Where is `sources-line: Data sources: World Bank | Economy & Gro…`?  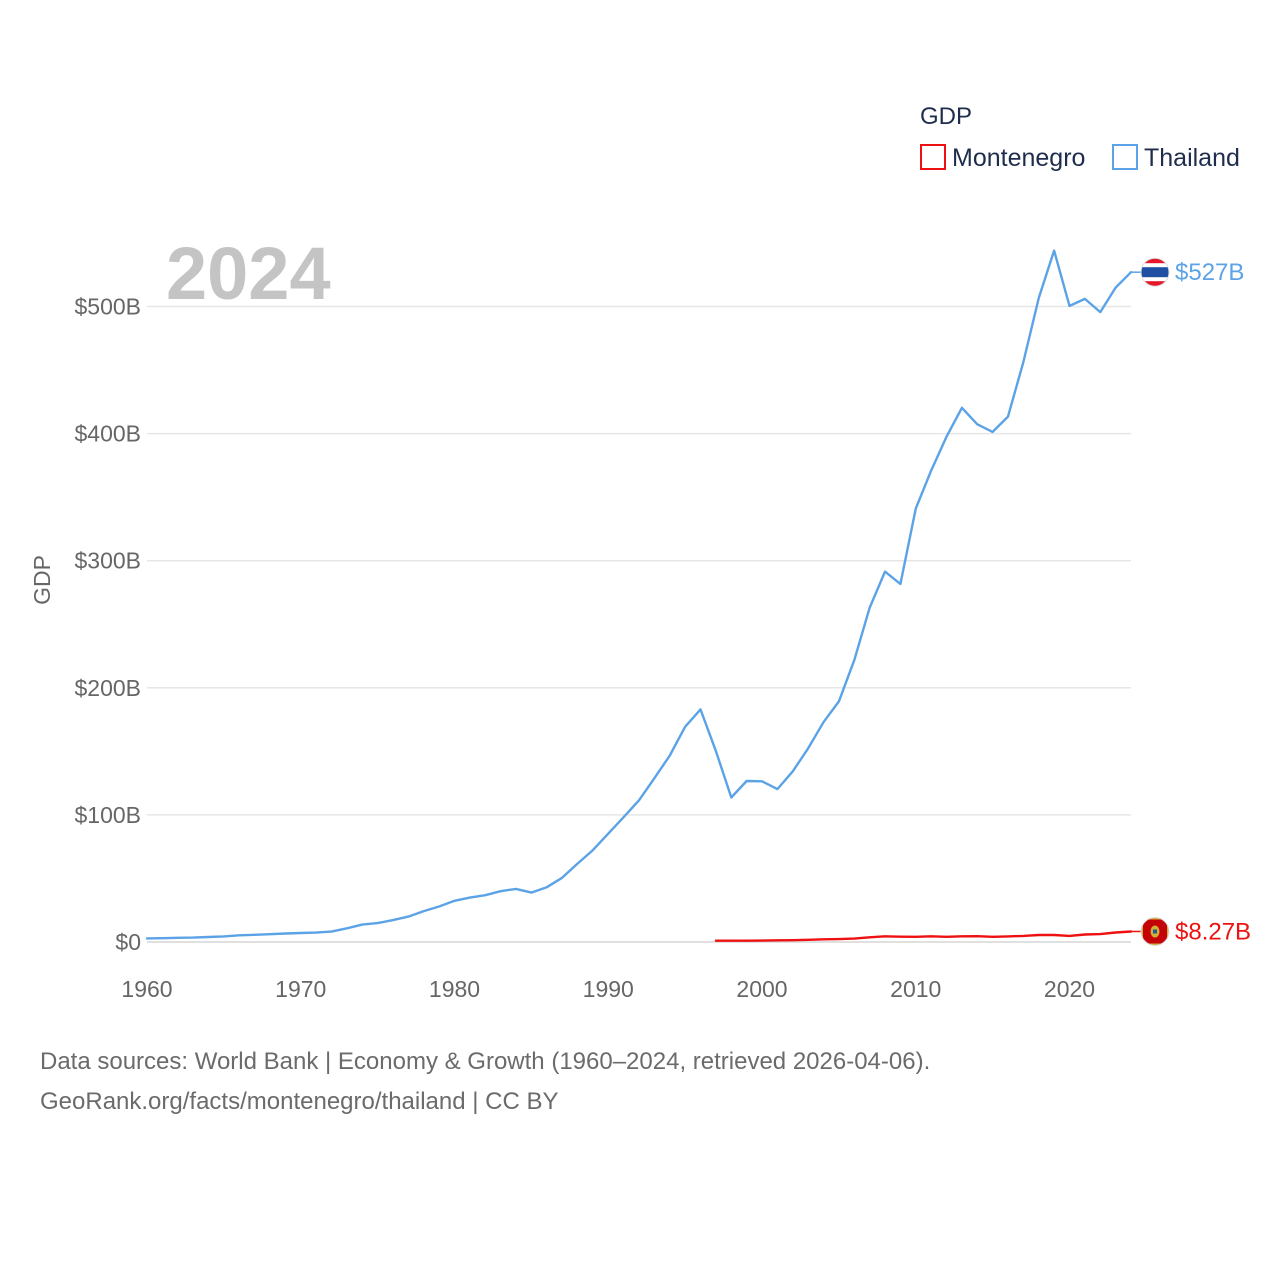
sources-line: Data sources: World Bank | Economy & Gro… is located at coordinates (485, 1061).